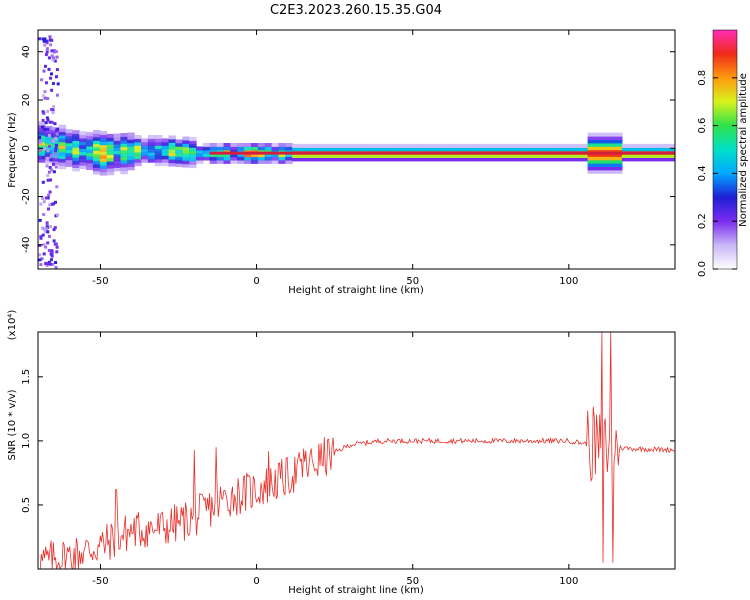 The width and height of the screenshot is (750, 600). Describe the element at coordinates (26, 100) in the screenshot. I see `y-tick-label: 20` at that location.